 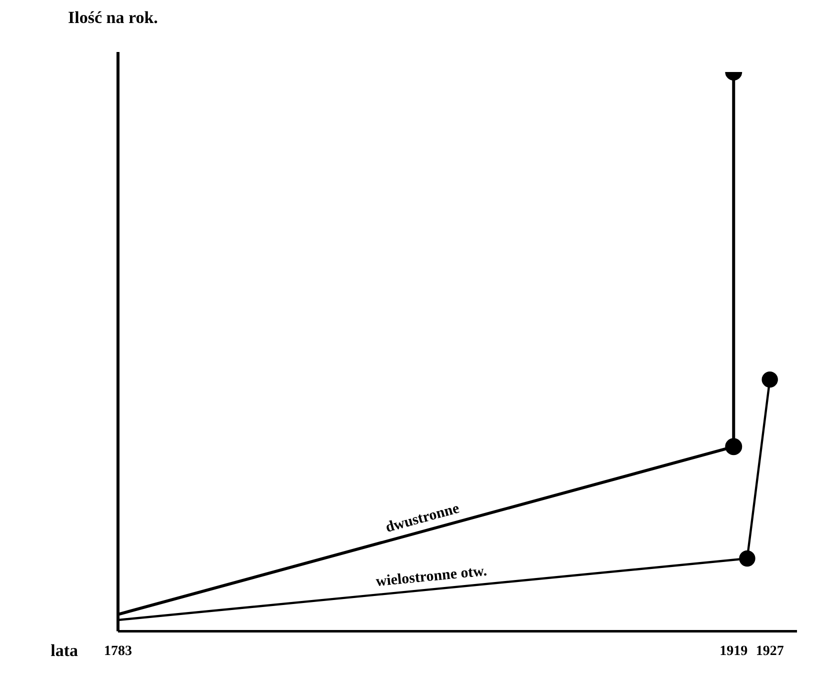 I want to click on x-tick-label: 1927, so click(x=770, y=652).